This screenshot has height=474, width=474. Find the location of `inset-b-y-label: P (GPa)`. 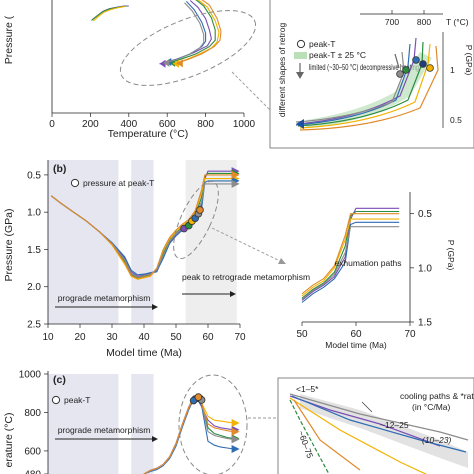

inset-b-y-label: P (GPa) is located at coordinates (451, 255).